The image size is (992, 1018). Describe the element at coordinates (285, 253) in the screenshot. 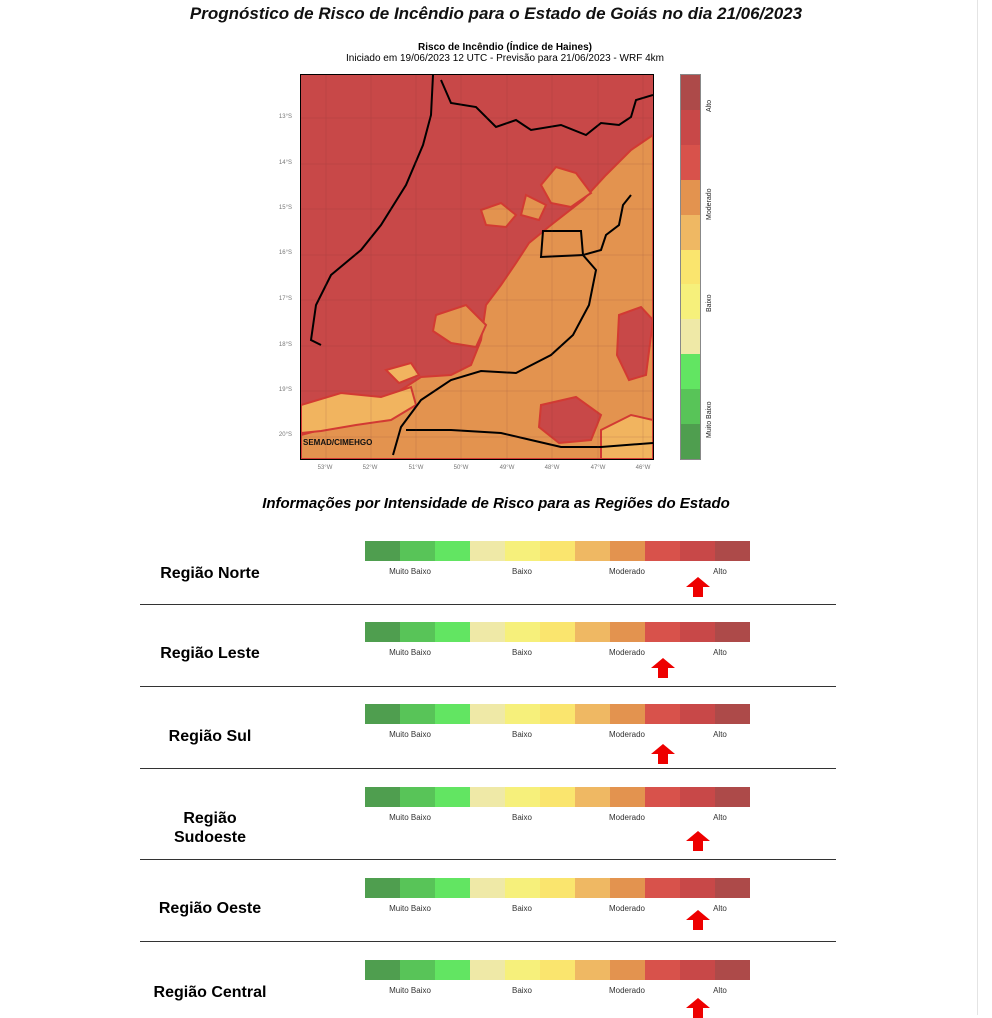

I see `lat-label: 16°S` at that location.